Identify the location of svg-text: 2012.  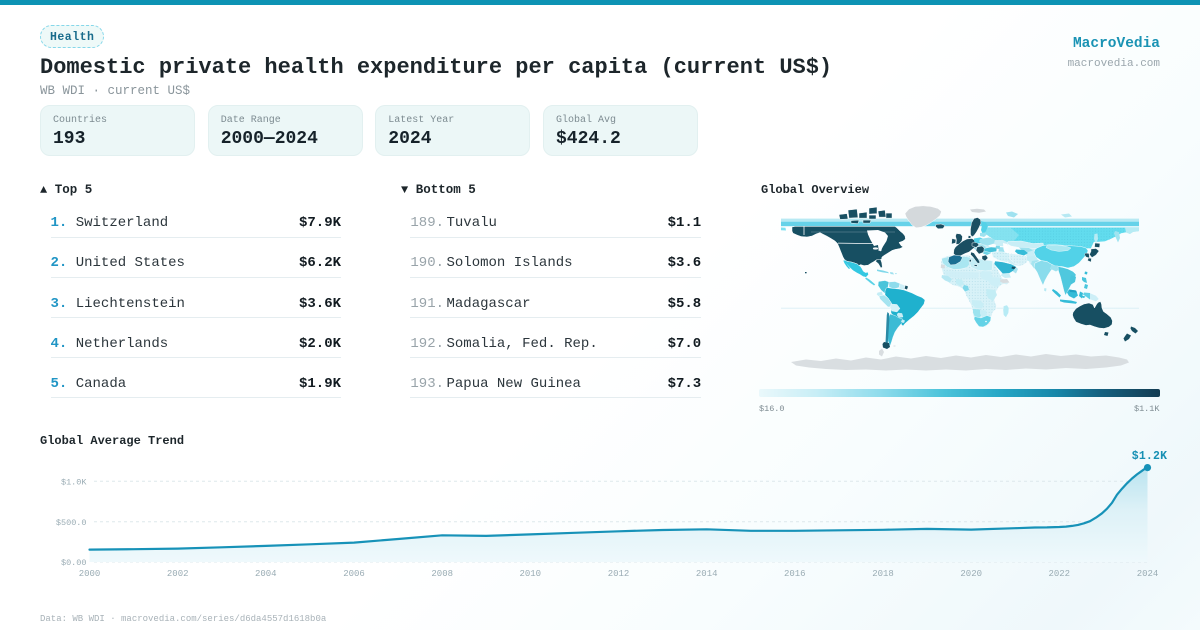
(619, 574).